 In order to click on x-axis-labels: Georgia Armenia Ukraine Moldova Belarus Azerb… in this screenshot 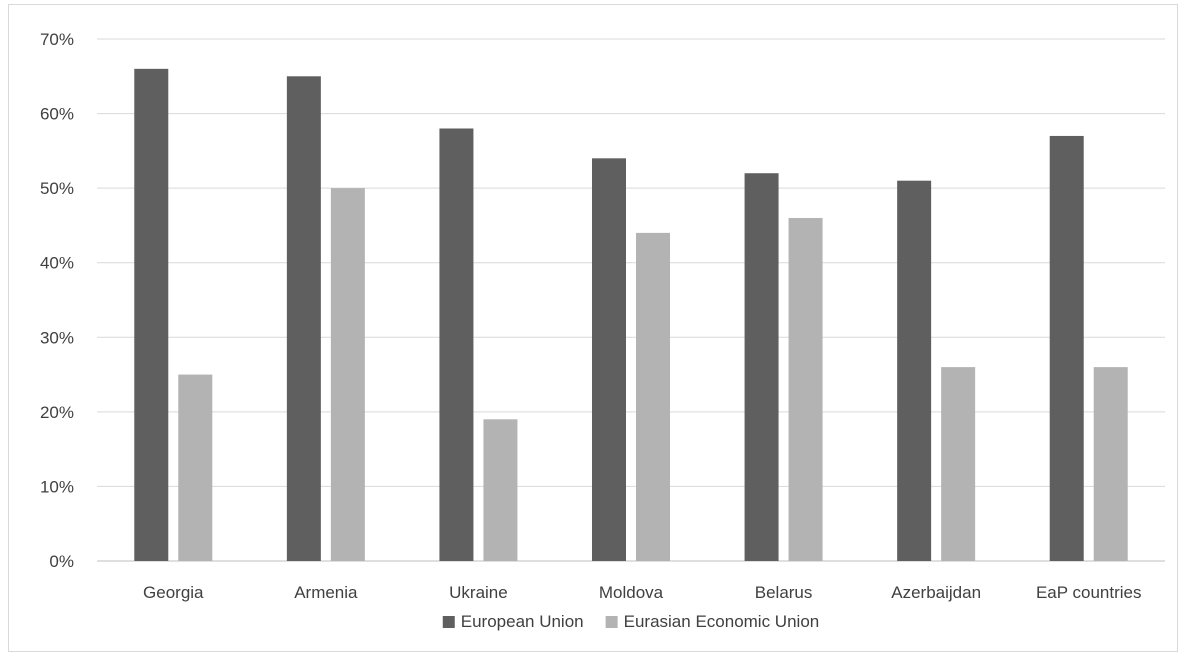, I will do `click(642, 592)`.